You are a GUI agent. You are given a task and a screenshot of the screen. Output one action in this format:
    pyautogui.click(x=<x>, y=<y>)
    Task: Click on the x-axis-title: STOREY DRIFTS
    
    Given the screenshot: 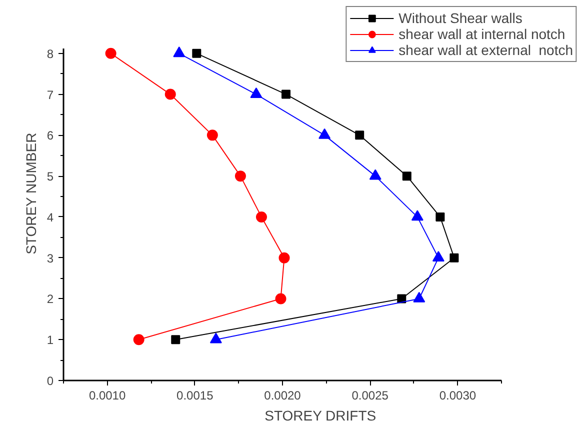 What is the action you would take?
    pyautogui.click(x=320, y=416)
    